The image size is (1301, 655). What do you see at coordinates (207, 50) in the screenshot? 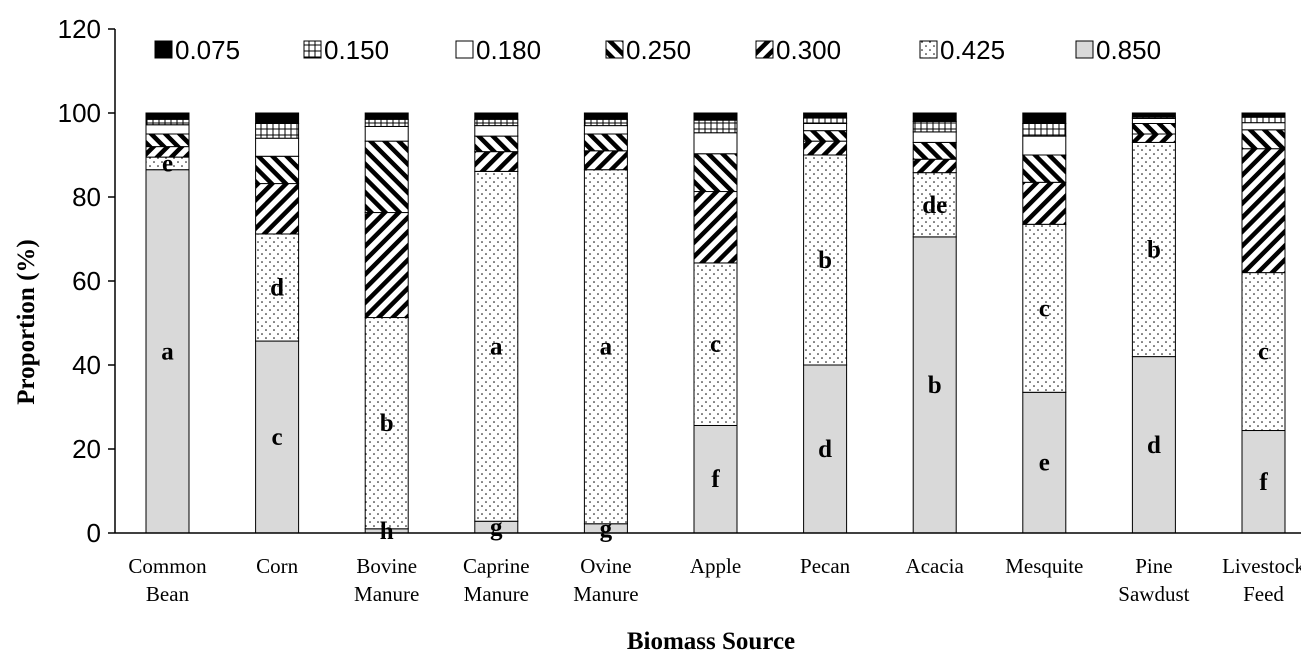
I see `legend-label: 0.075` at bounding box center [207, 50].